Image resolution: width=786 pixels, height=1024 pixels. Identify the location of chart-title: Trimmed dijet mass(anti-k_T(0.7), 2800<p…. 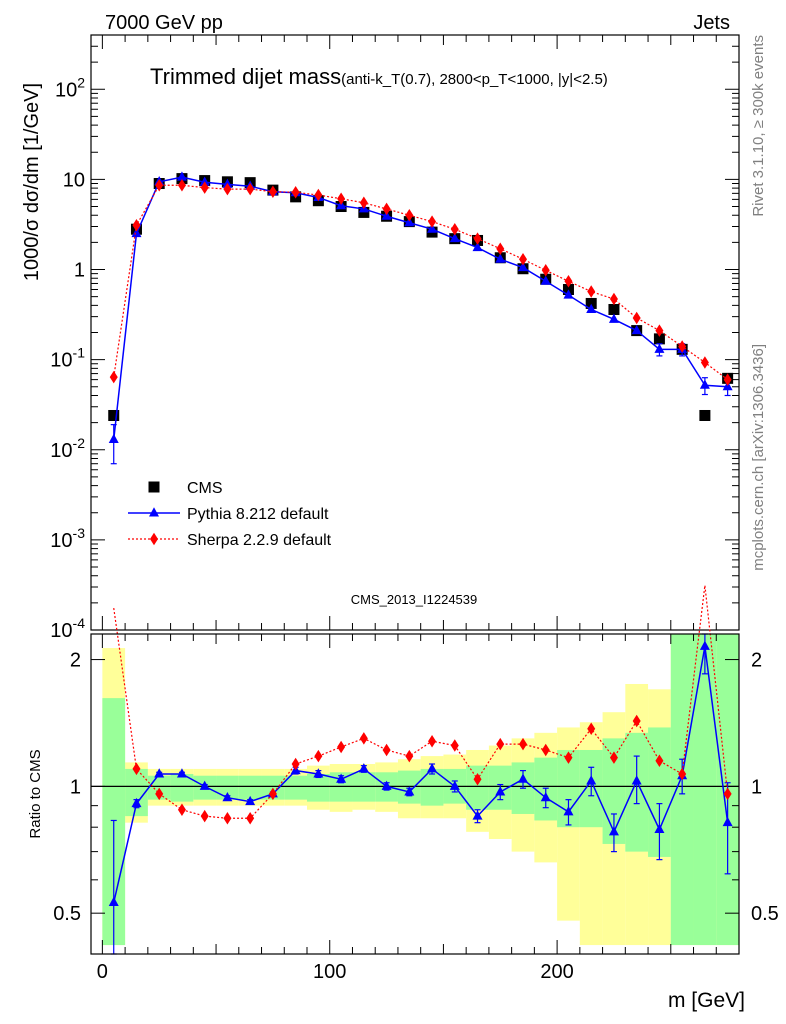
(379, 76).